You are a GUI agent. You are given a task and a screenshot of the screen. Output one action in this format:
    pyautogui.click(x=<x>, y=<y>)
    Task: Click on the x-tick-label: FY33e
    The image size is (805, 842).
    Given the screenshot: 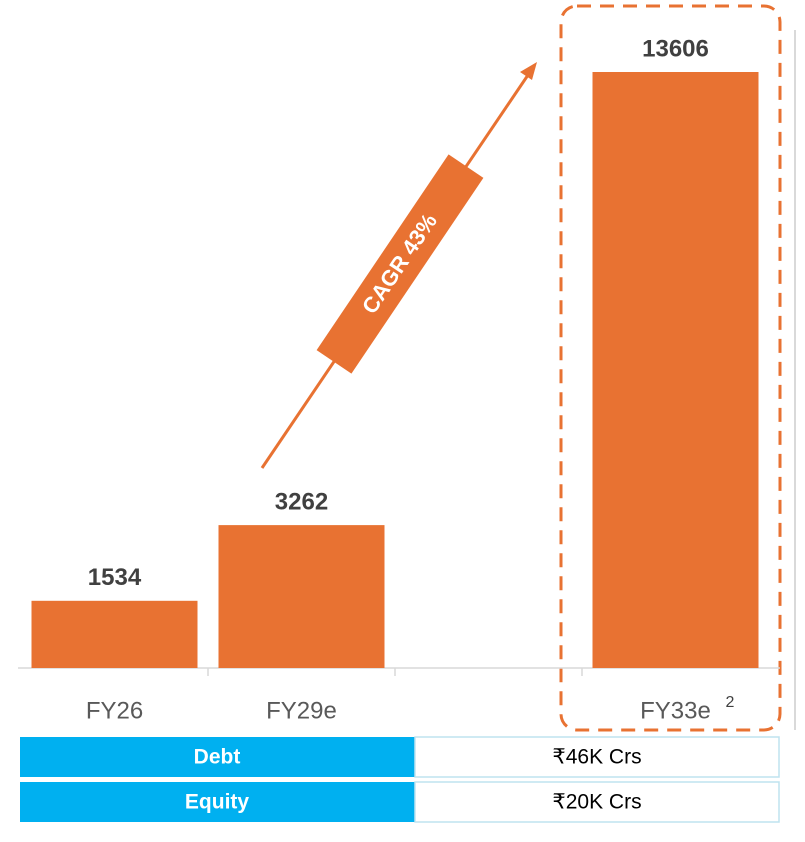 What is the action you would take?
    pyautogui.click(x=675, y=710)
    